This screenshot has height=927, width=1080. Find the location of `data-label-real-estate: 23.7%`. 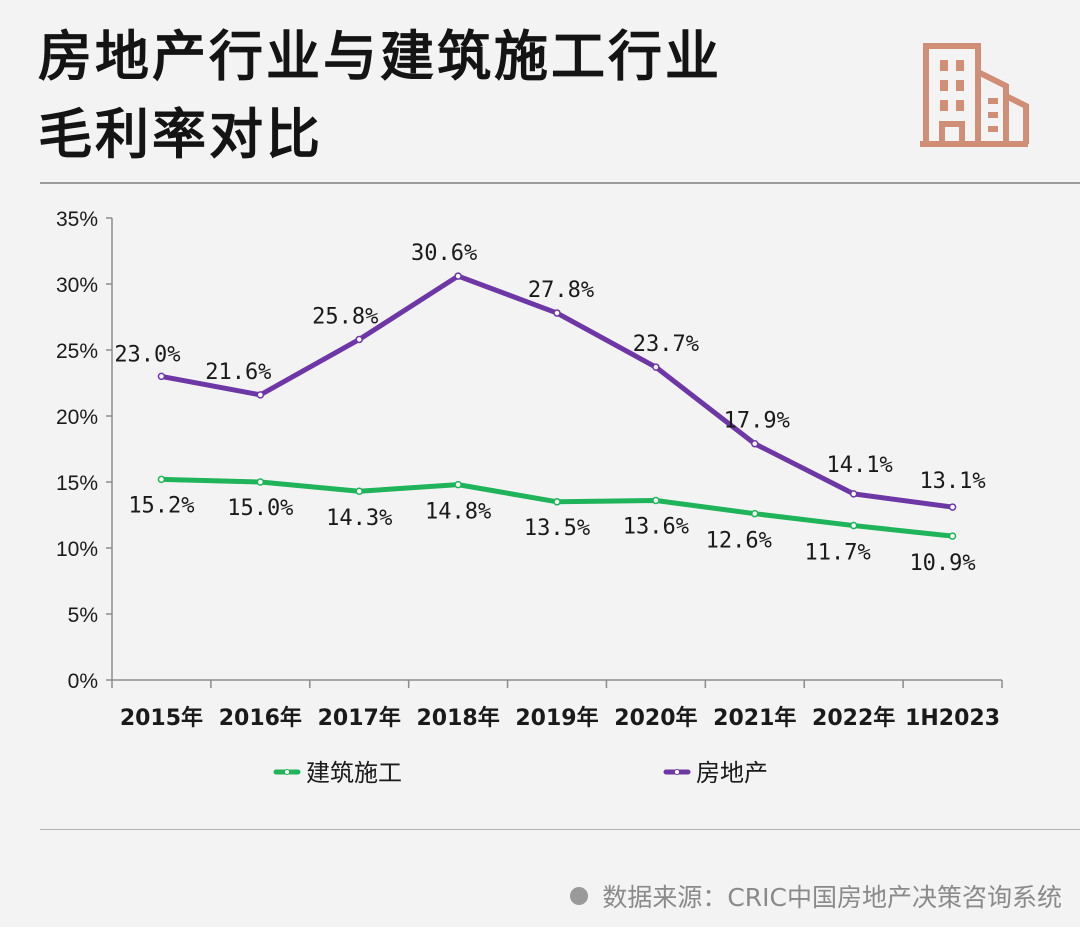

data-label-real-estate: 23.7% is located at coordinates (666, 344).